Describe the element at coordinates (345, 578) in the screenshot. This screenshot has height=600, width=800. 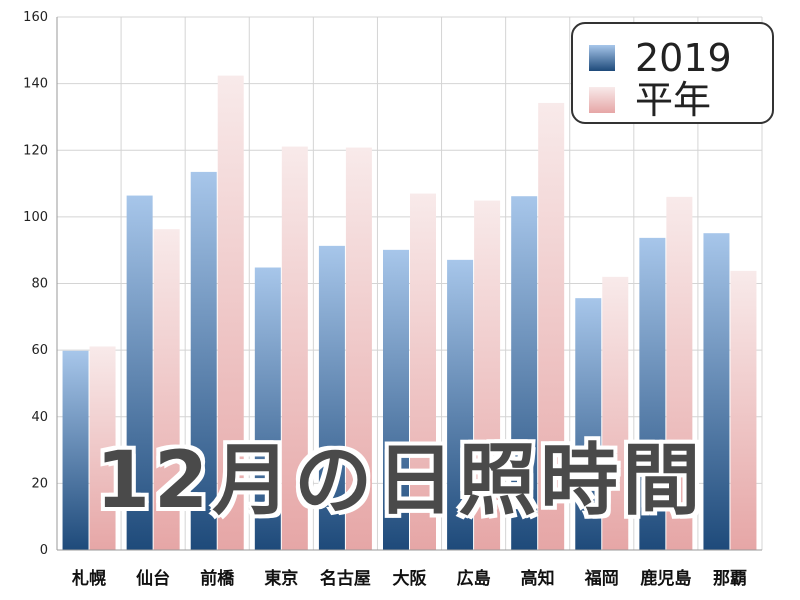
I see `x-category-label: 名古屋` at that location.